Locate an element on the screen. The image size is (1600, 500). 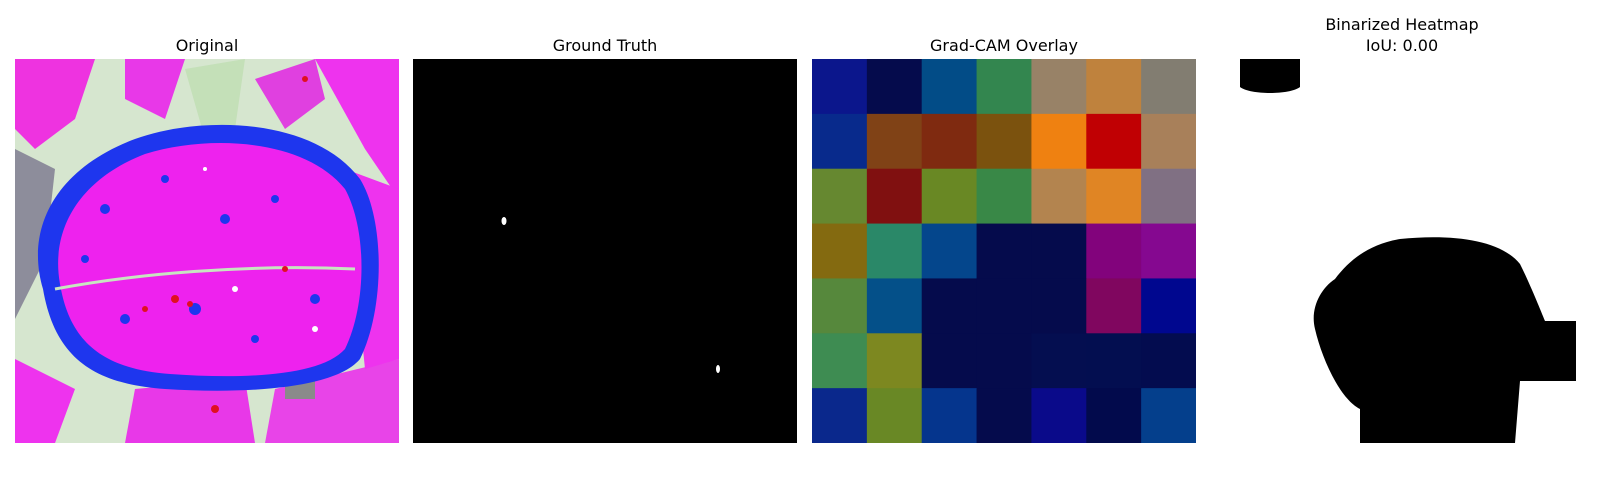
panel-title-gradcam: Grad-CAM Overlay is located at coordinates (1004, 45).